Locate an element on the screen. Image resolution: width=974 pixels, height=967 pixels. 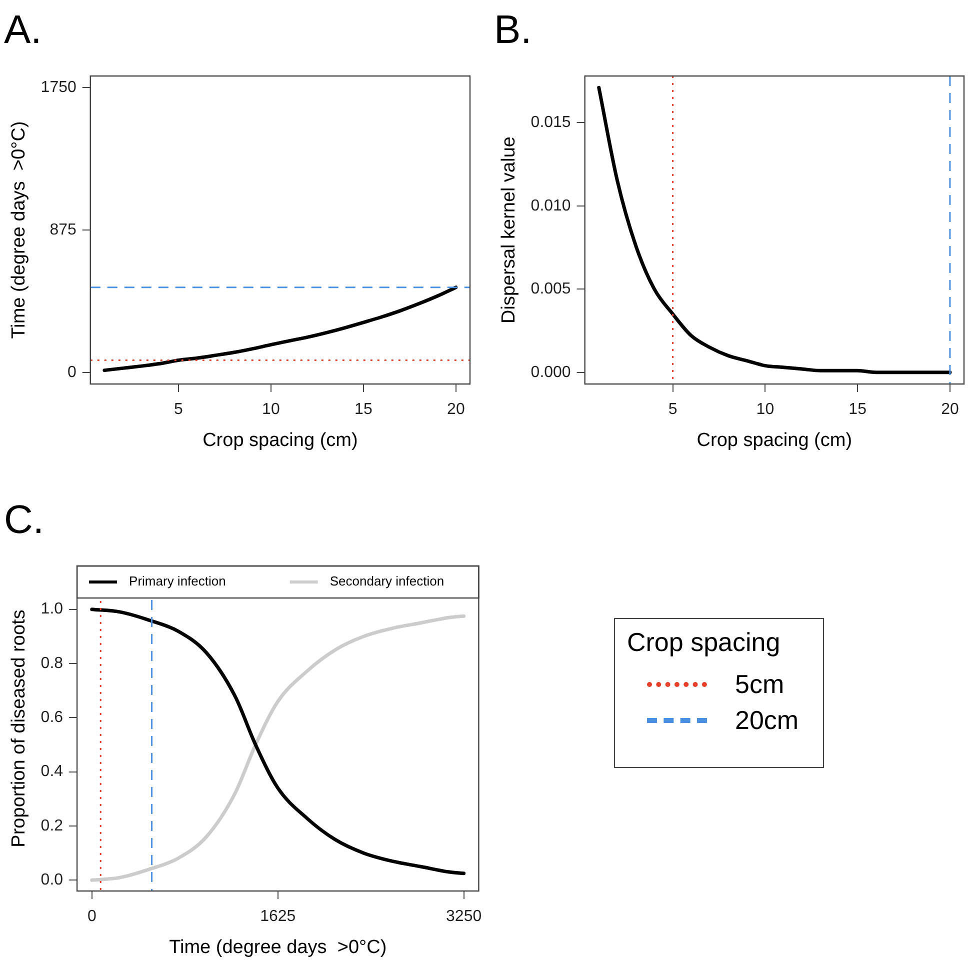
y-tick-label: 0.2 is located at coordinates (52, 825).